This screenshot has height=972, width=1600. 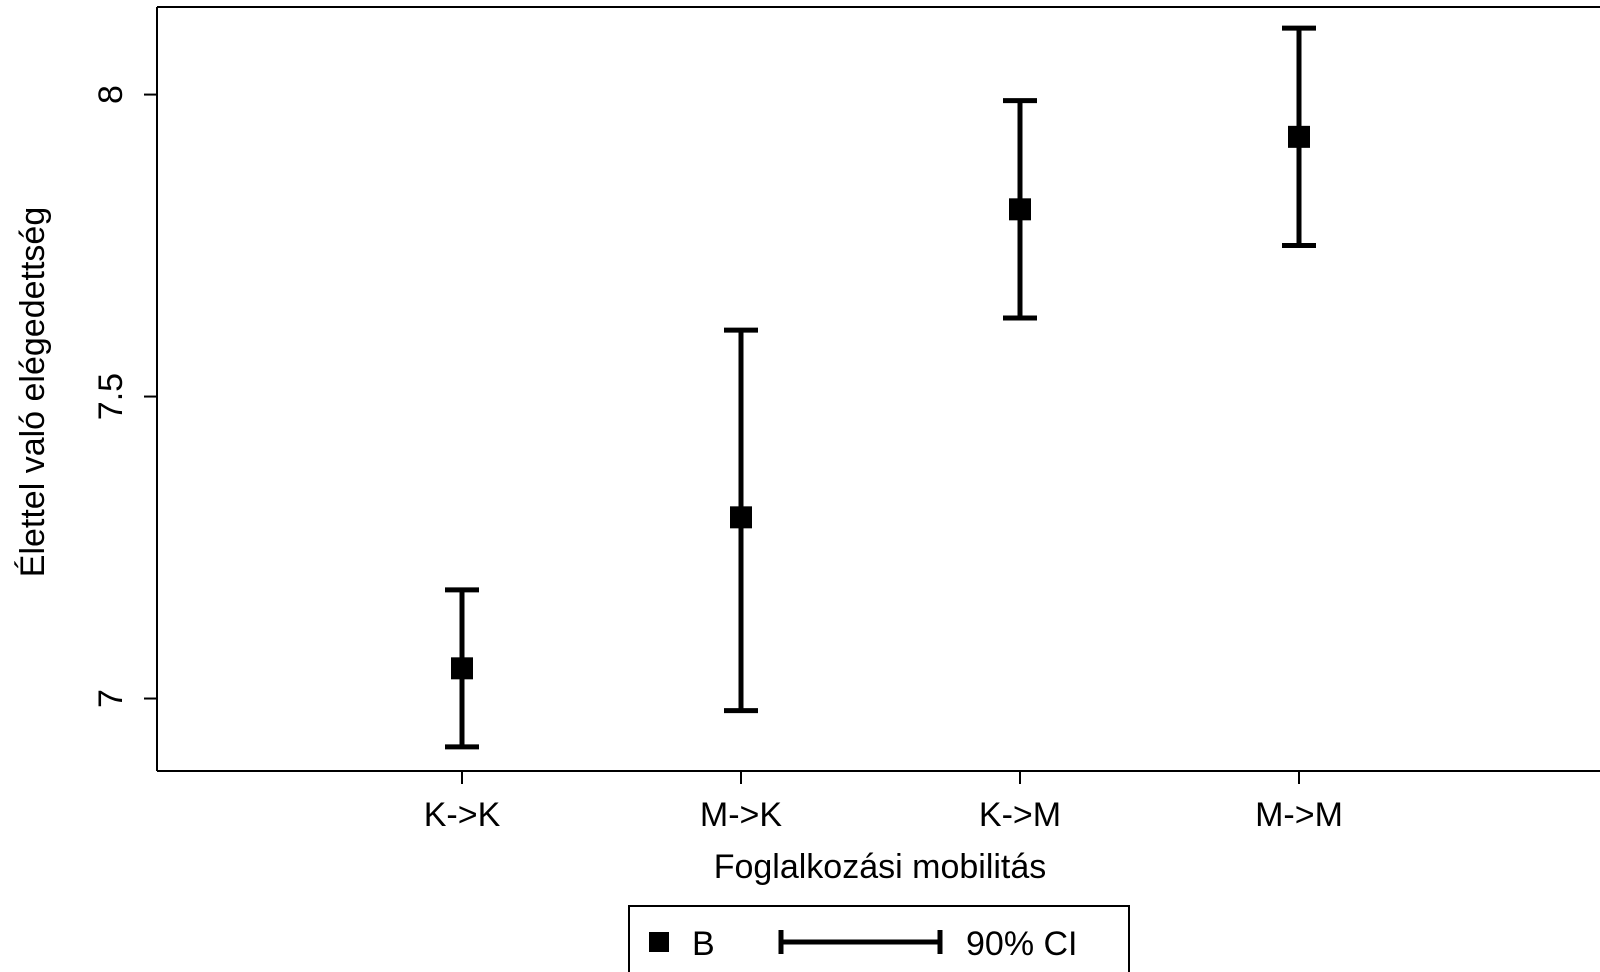 I want to click on legend: B 90% CI, so click(x=879, y=938).